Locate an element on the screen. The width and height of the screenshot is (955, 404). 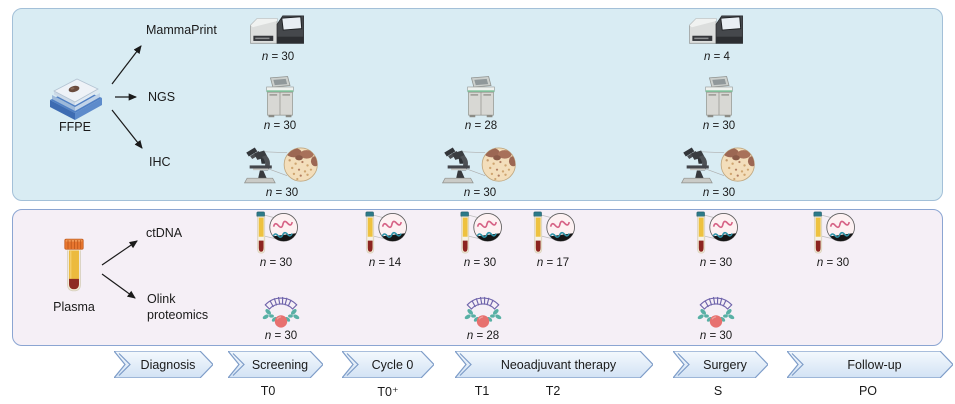
ihc-cell-screening: n = 30 is located at coordinates (282, 172).